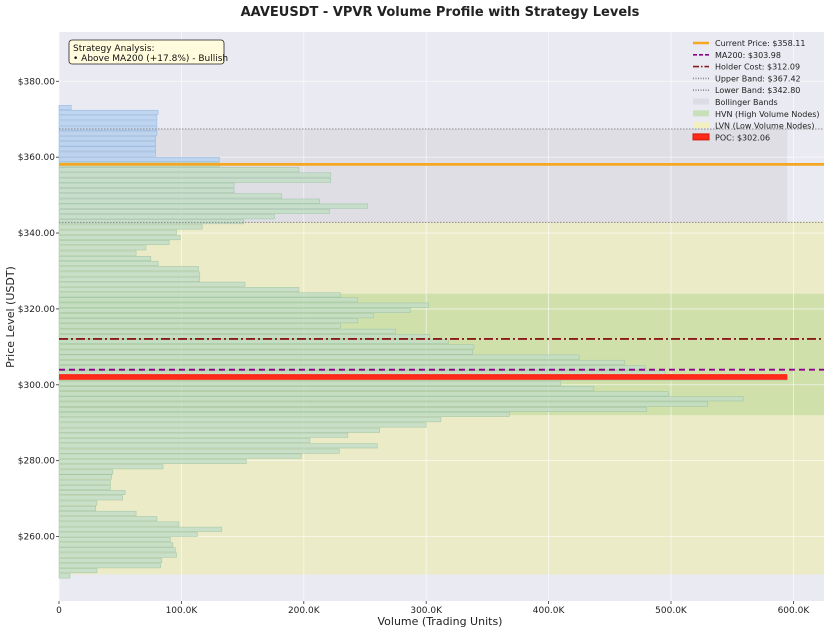  Describe the element at coordinates (746, 102) in the screenshot. I see `legend-label: Bollinger Bands` at that location.